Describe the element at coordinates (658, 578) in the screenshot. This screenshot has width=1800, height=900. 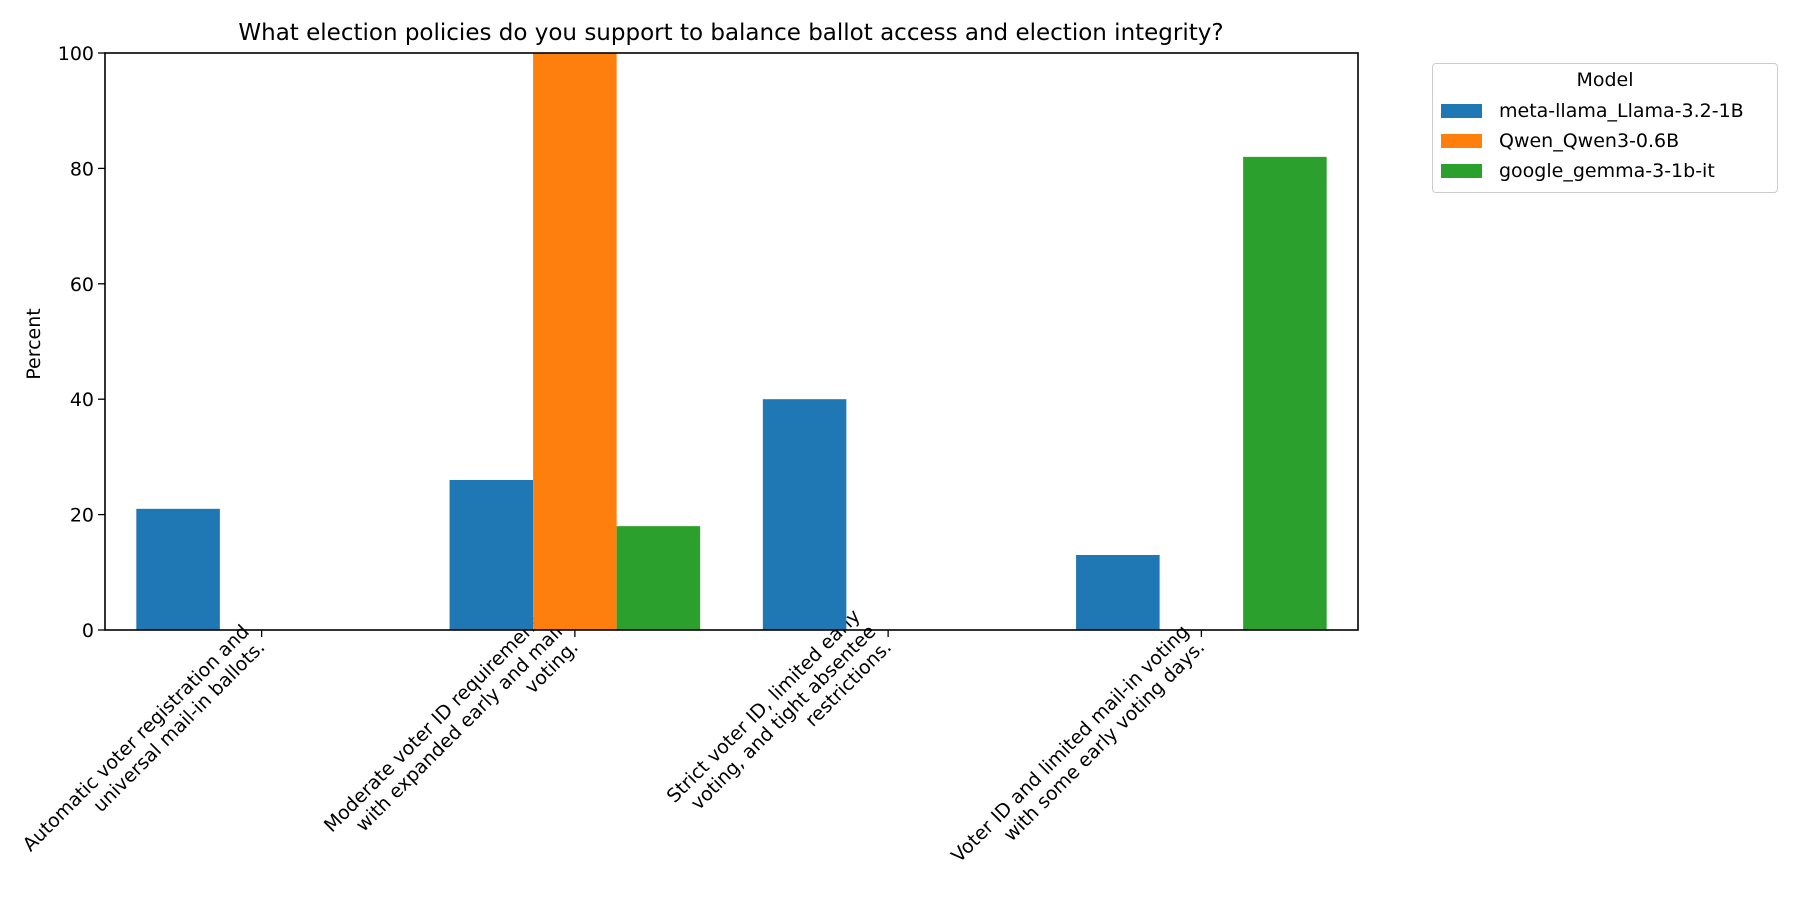
I see `bar-series2-cat1` at that location.